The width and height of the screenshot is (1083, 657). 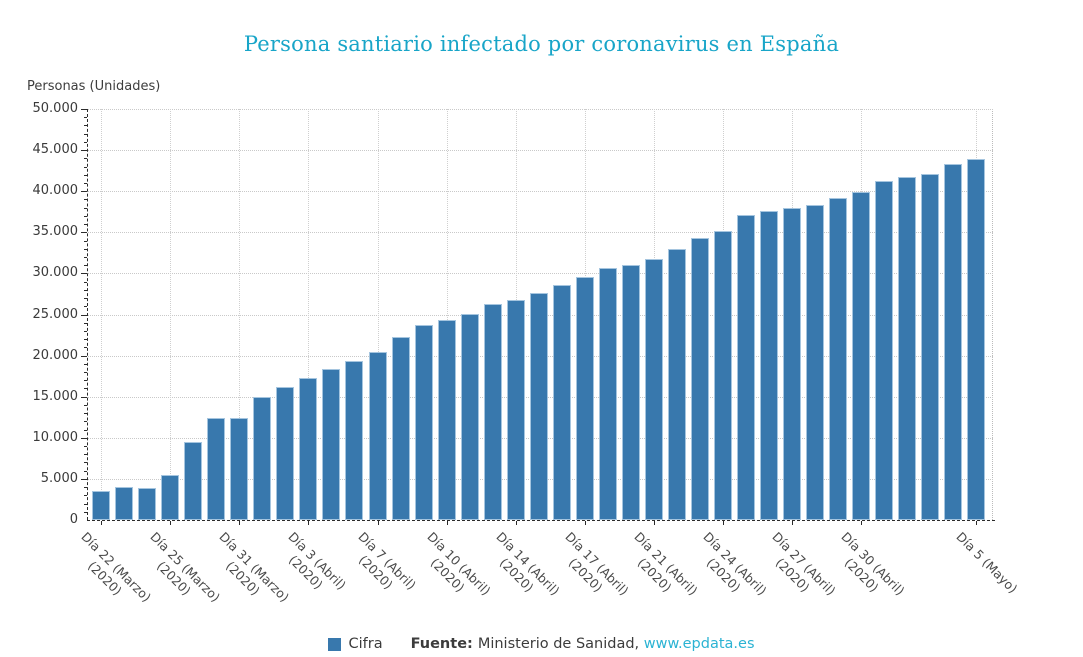 What do you see at coordinates (55, 150) in the screenshot?
I see `y-tick-label: 45.000` at bounding box center [55, 150].